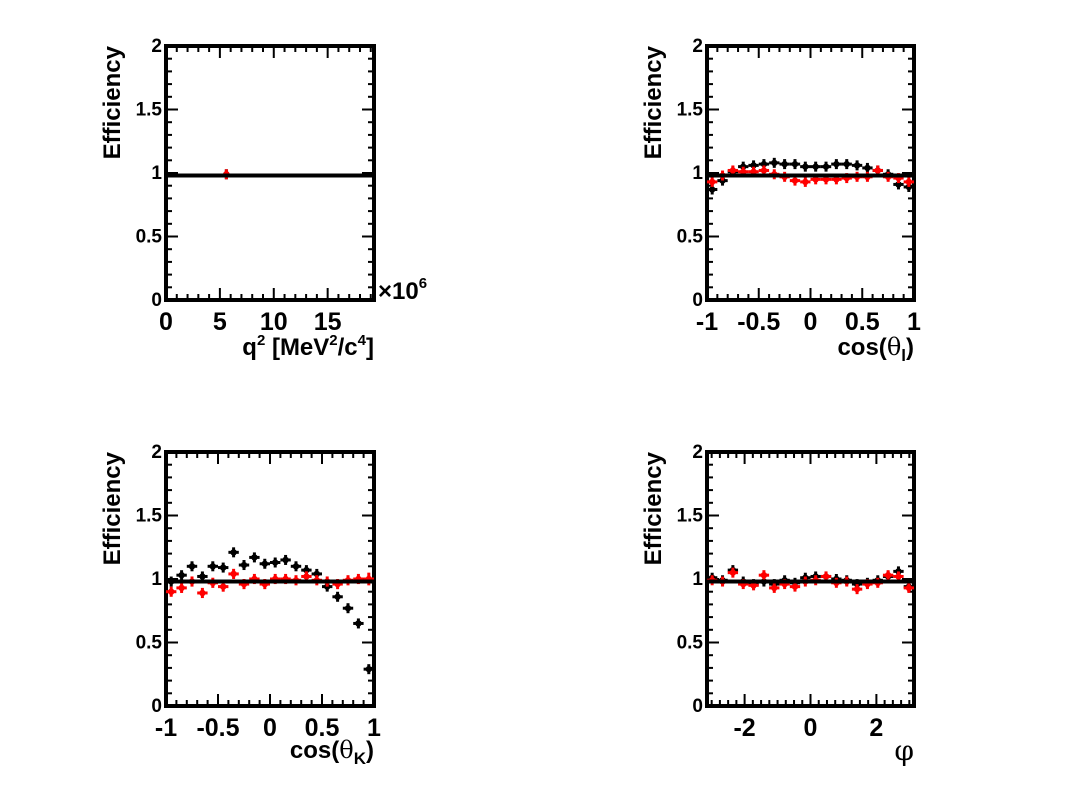 The image size is (1080, 809). Describe the element at coordinates (270, 611) in the screenshot. I see `series-black` at that location.